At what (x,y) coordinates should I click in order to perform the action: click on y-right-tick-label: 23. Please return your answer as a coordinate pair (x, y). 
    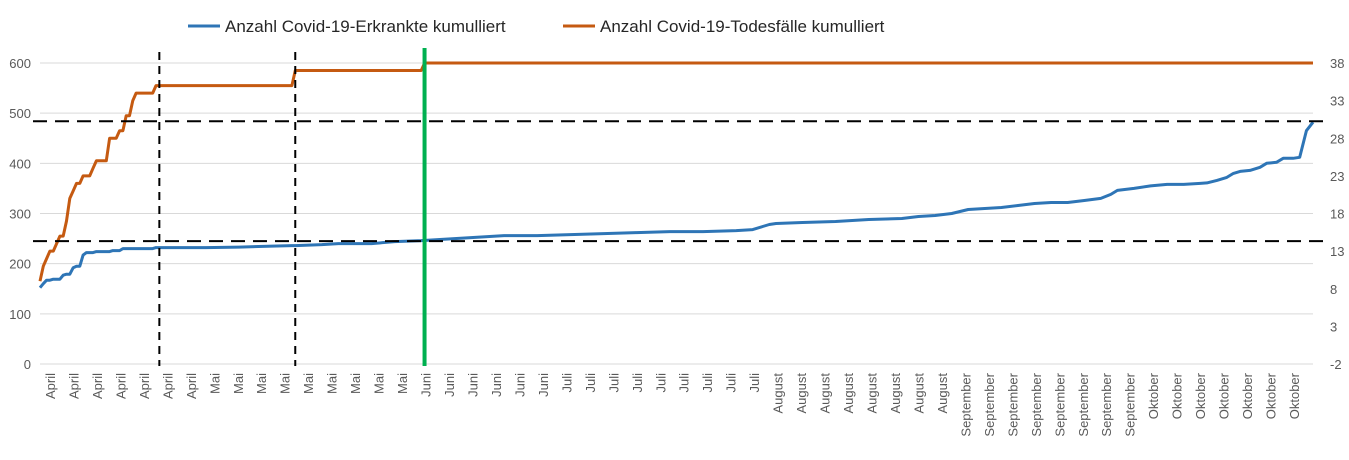
    Looking at the image, I should click on (1337, 176).